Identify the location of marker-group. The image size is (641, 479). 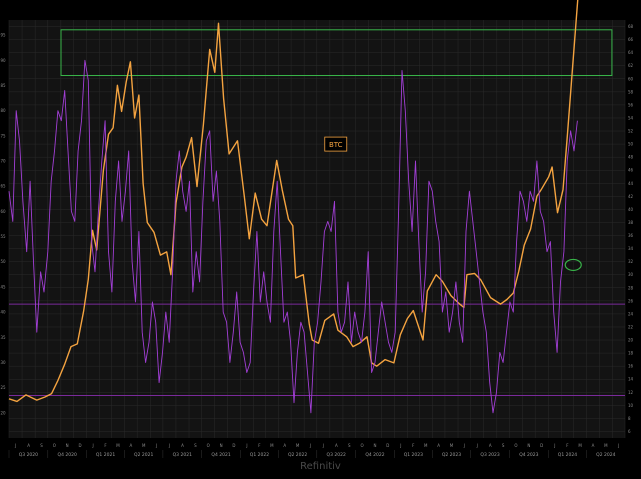
(573, 265).